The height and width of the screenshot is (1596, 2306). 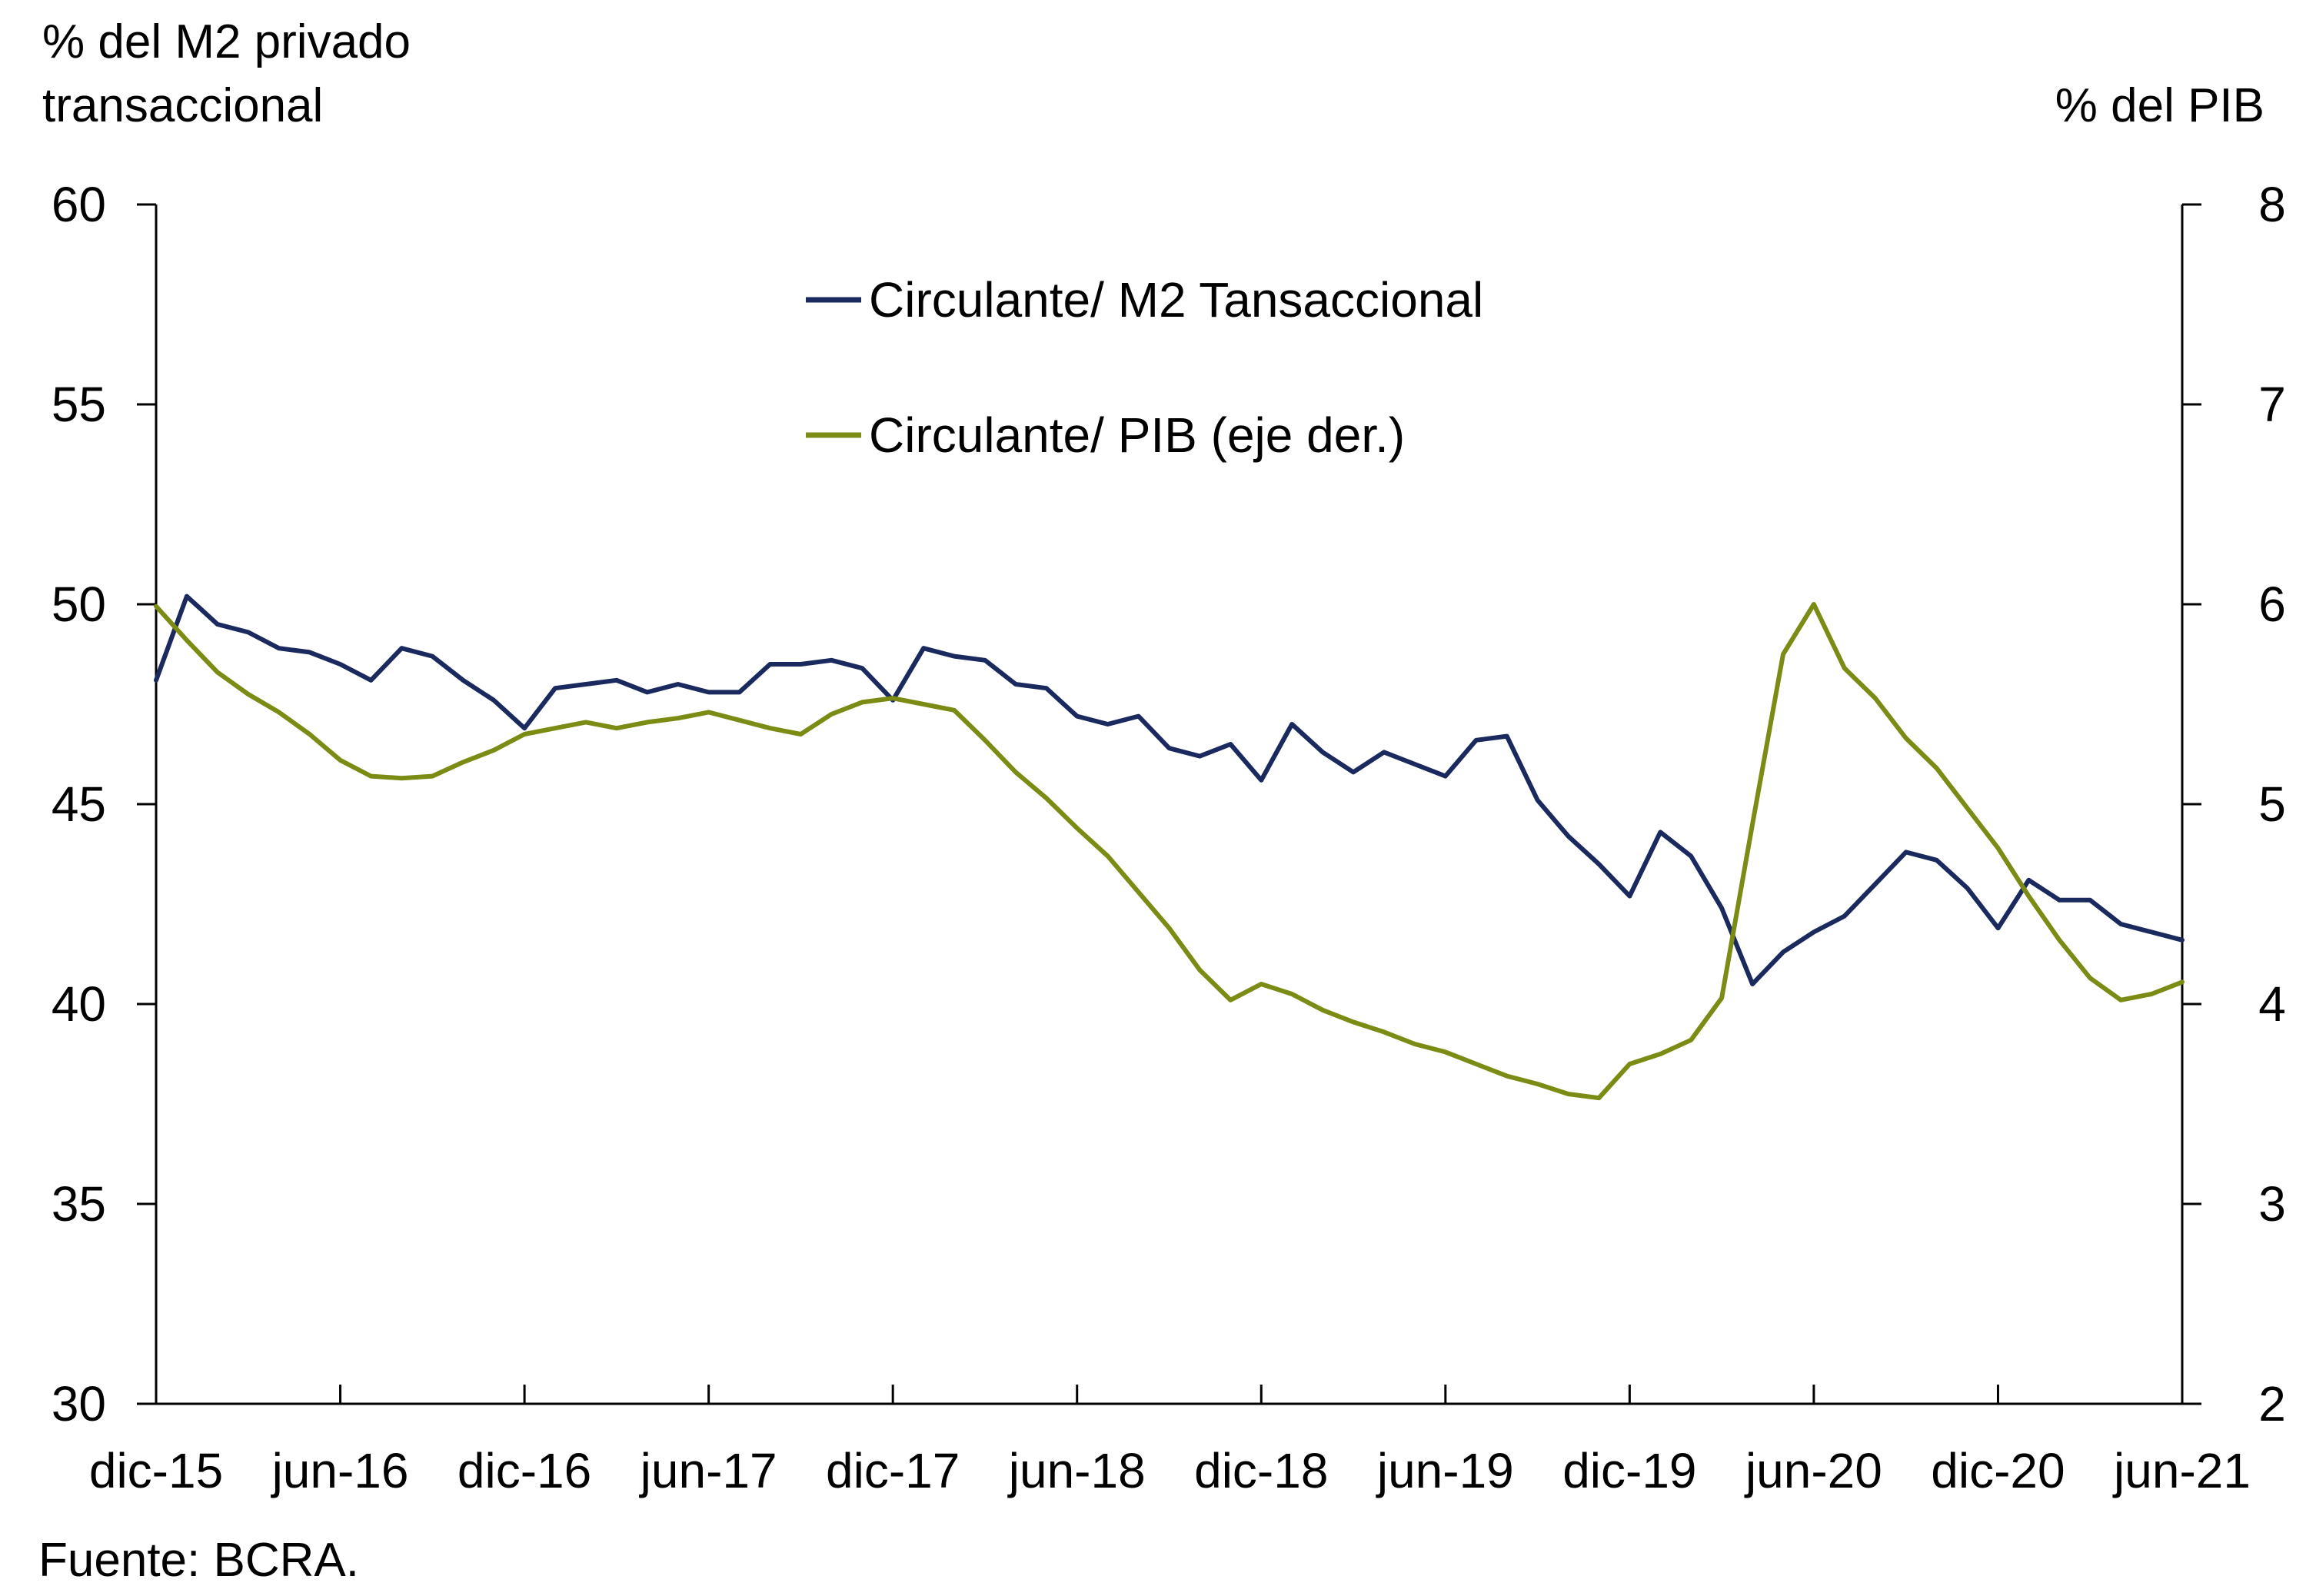 What do you see at coordinates (2159, 105) in the screenshot?
I see `right-axis-title: % del PIB` at bounding box center [2159, 105].